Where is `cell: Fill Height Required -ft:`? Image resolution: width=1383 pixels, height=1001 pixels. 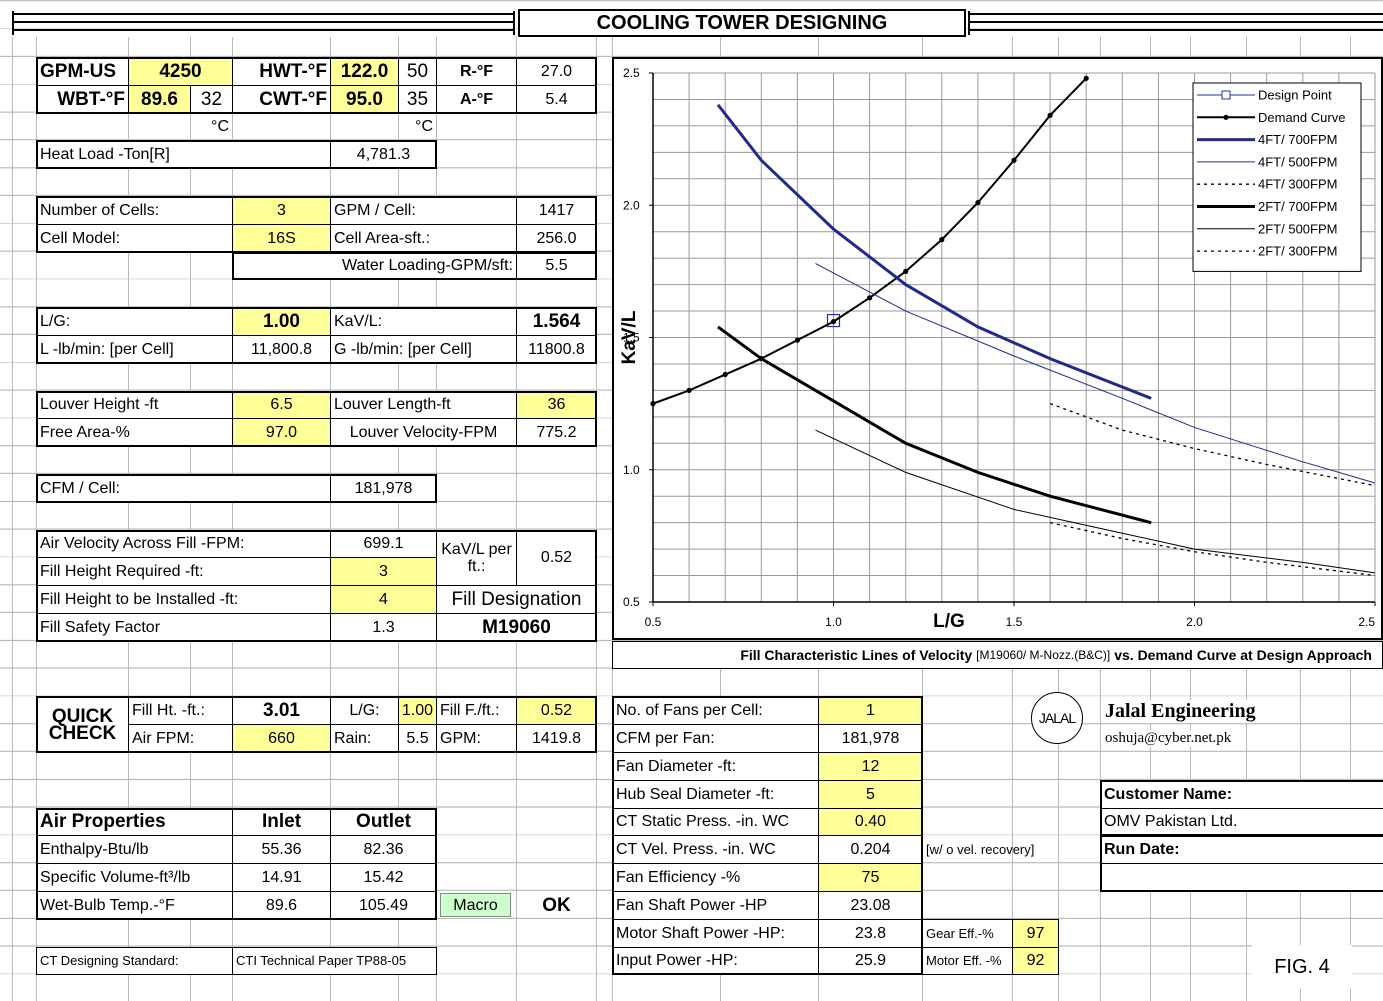
cell: Fill Height Required -ft: is located at coordinates (183, 572).